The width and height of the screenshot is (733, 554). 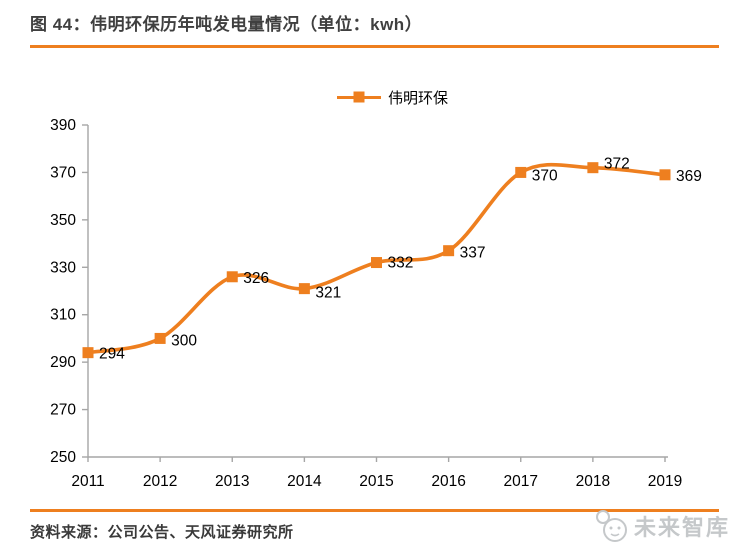 What do you see at coordinates (63, 457) in the screenshot?
I see `y-tick-label: 250` at bounding box center [63, 457].